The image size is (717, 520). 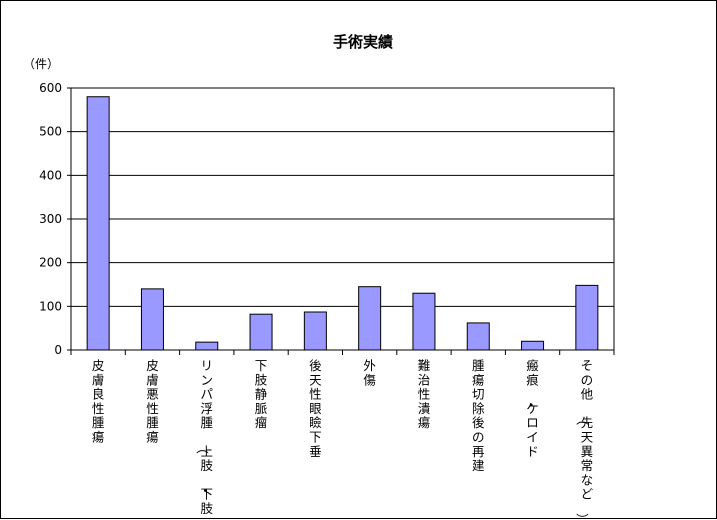 I want to click on x-category-label: 難治性潰瘍, so click(x=424, y=394).